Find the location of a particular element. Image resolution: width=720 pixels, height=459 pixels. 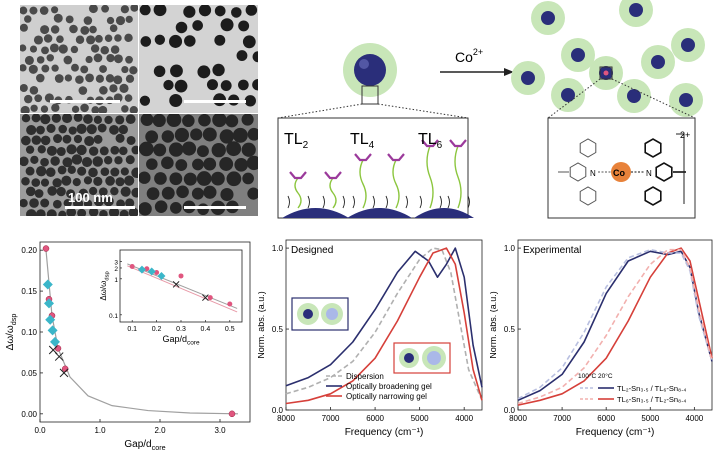

x-tick-label: 1.0 is located at coordinates (100, 430).